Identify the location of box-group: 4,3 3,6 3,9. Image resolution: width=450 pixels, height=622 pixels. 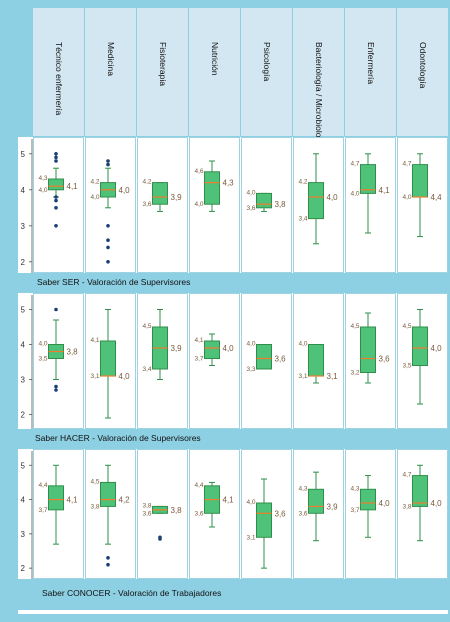
(318, 506).